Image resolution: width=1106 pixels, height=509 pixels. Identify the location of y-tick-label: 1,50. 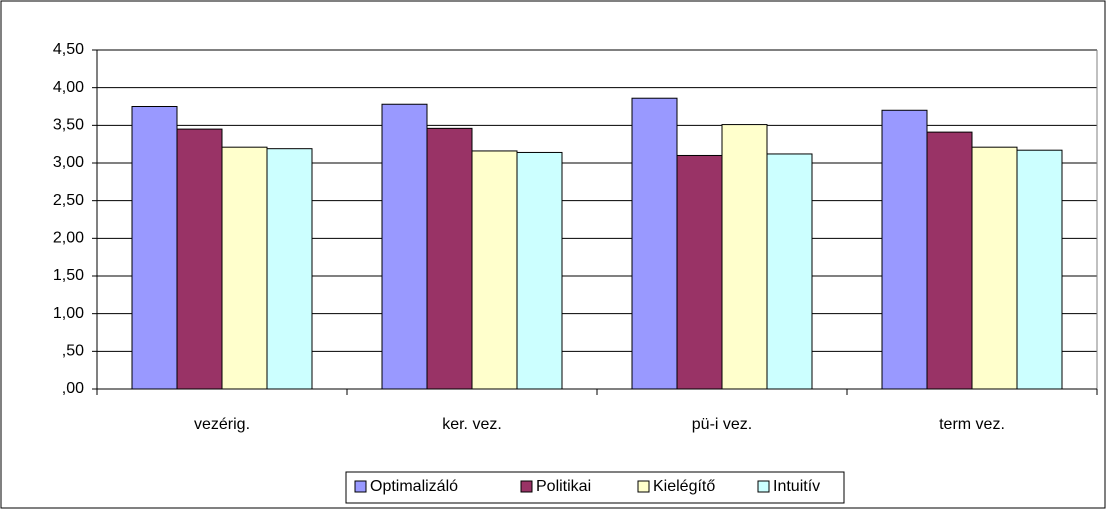
(68, 275).